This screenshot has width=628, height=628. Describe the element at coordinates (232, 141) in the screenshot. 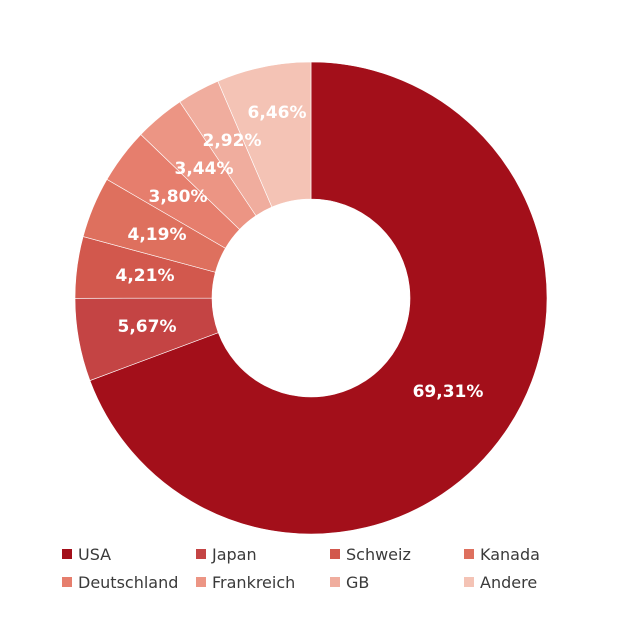

I see `slice-label-gb: 2,92%` at that location.